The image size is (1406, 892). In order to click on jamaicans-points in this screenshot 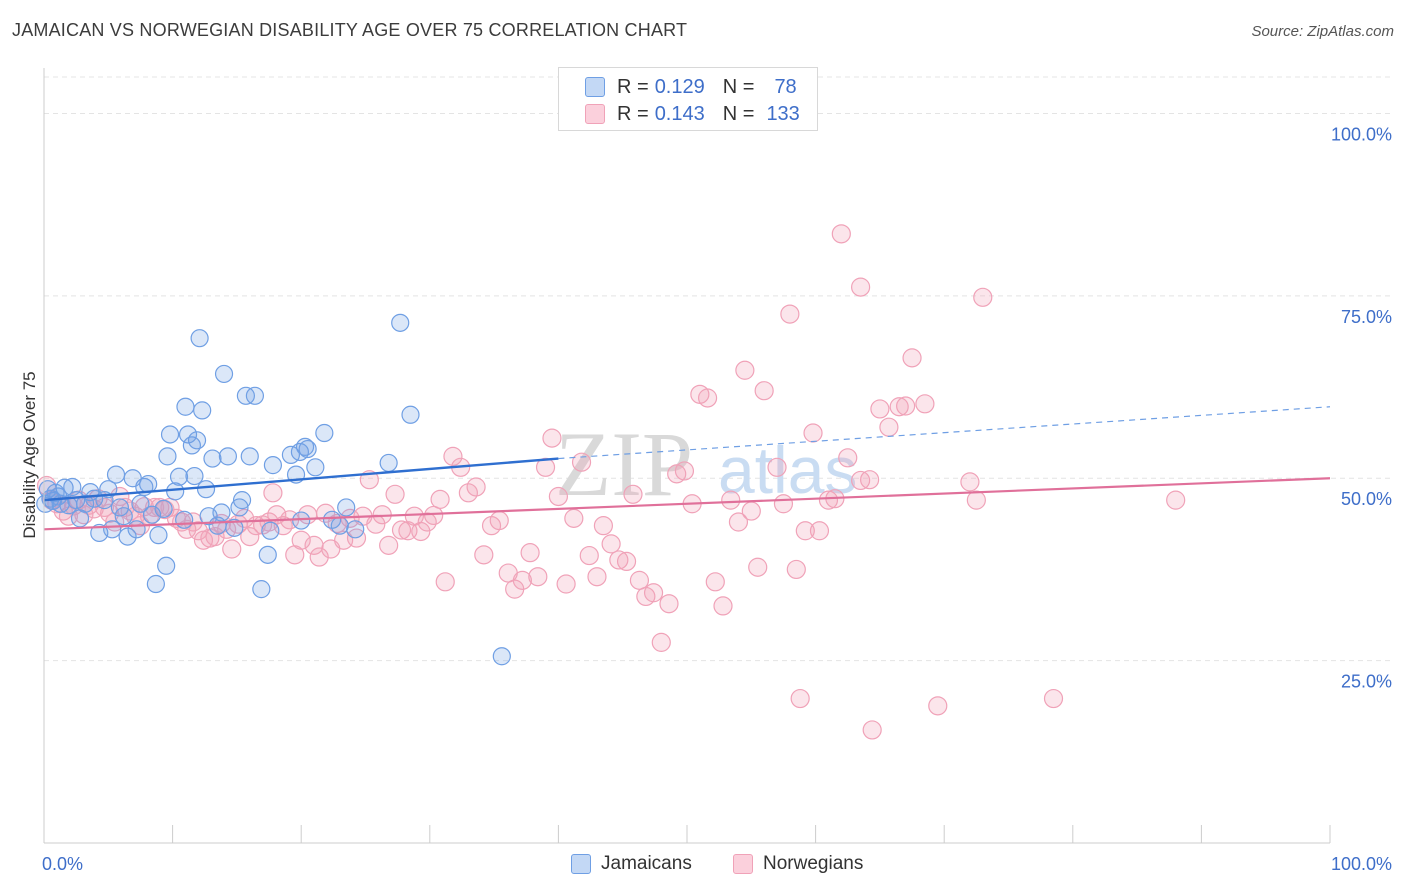, I will do `click(273, 489)`.